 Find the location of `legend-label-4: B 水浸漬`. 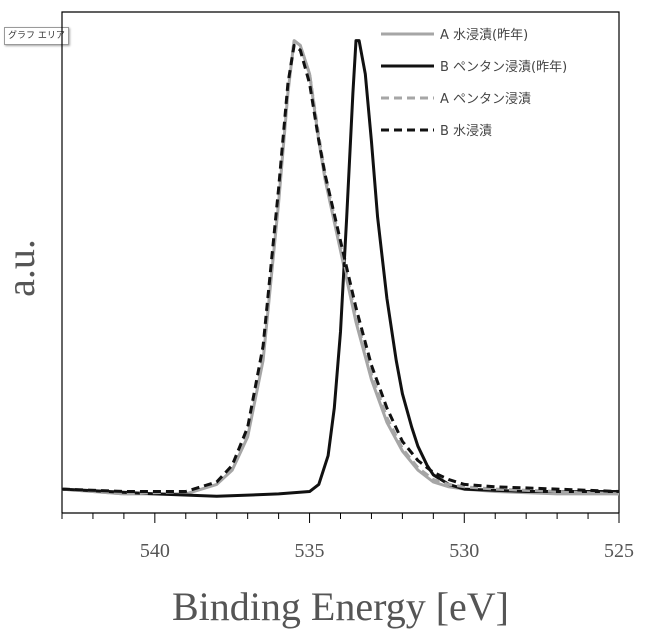

legend-label-4: B 水浸漬 is located at coordinates (466, 131).